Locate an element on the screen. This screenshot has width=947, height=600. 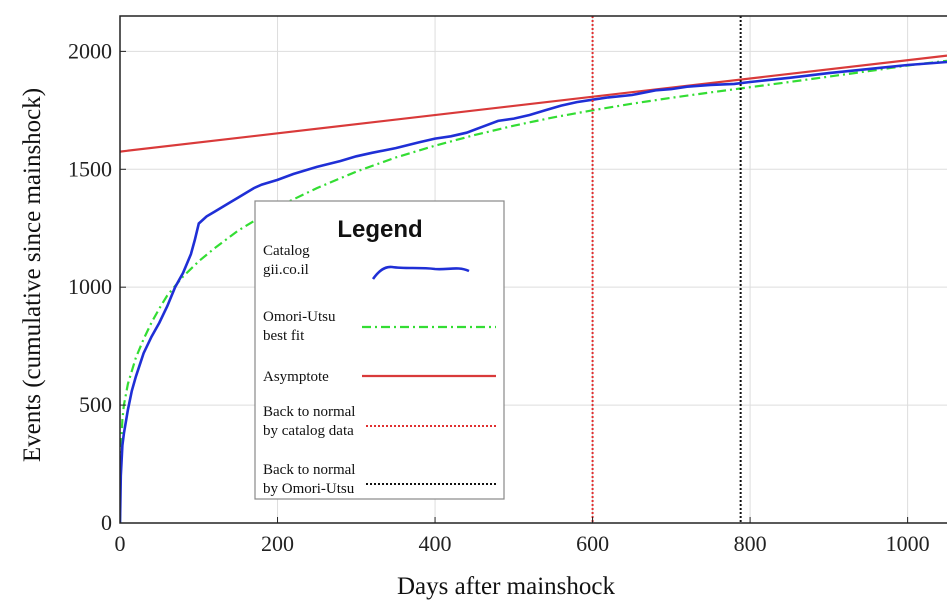
legend-entry-label: Asymptote is located at coordinates (296, 377).